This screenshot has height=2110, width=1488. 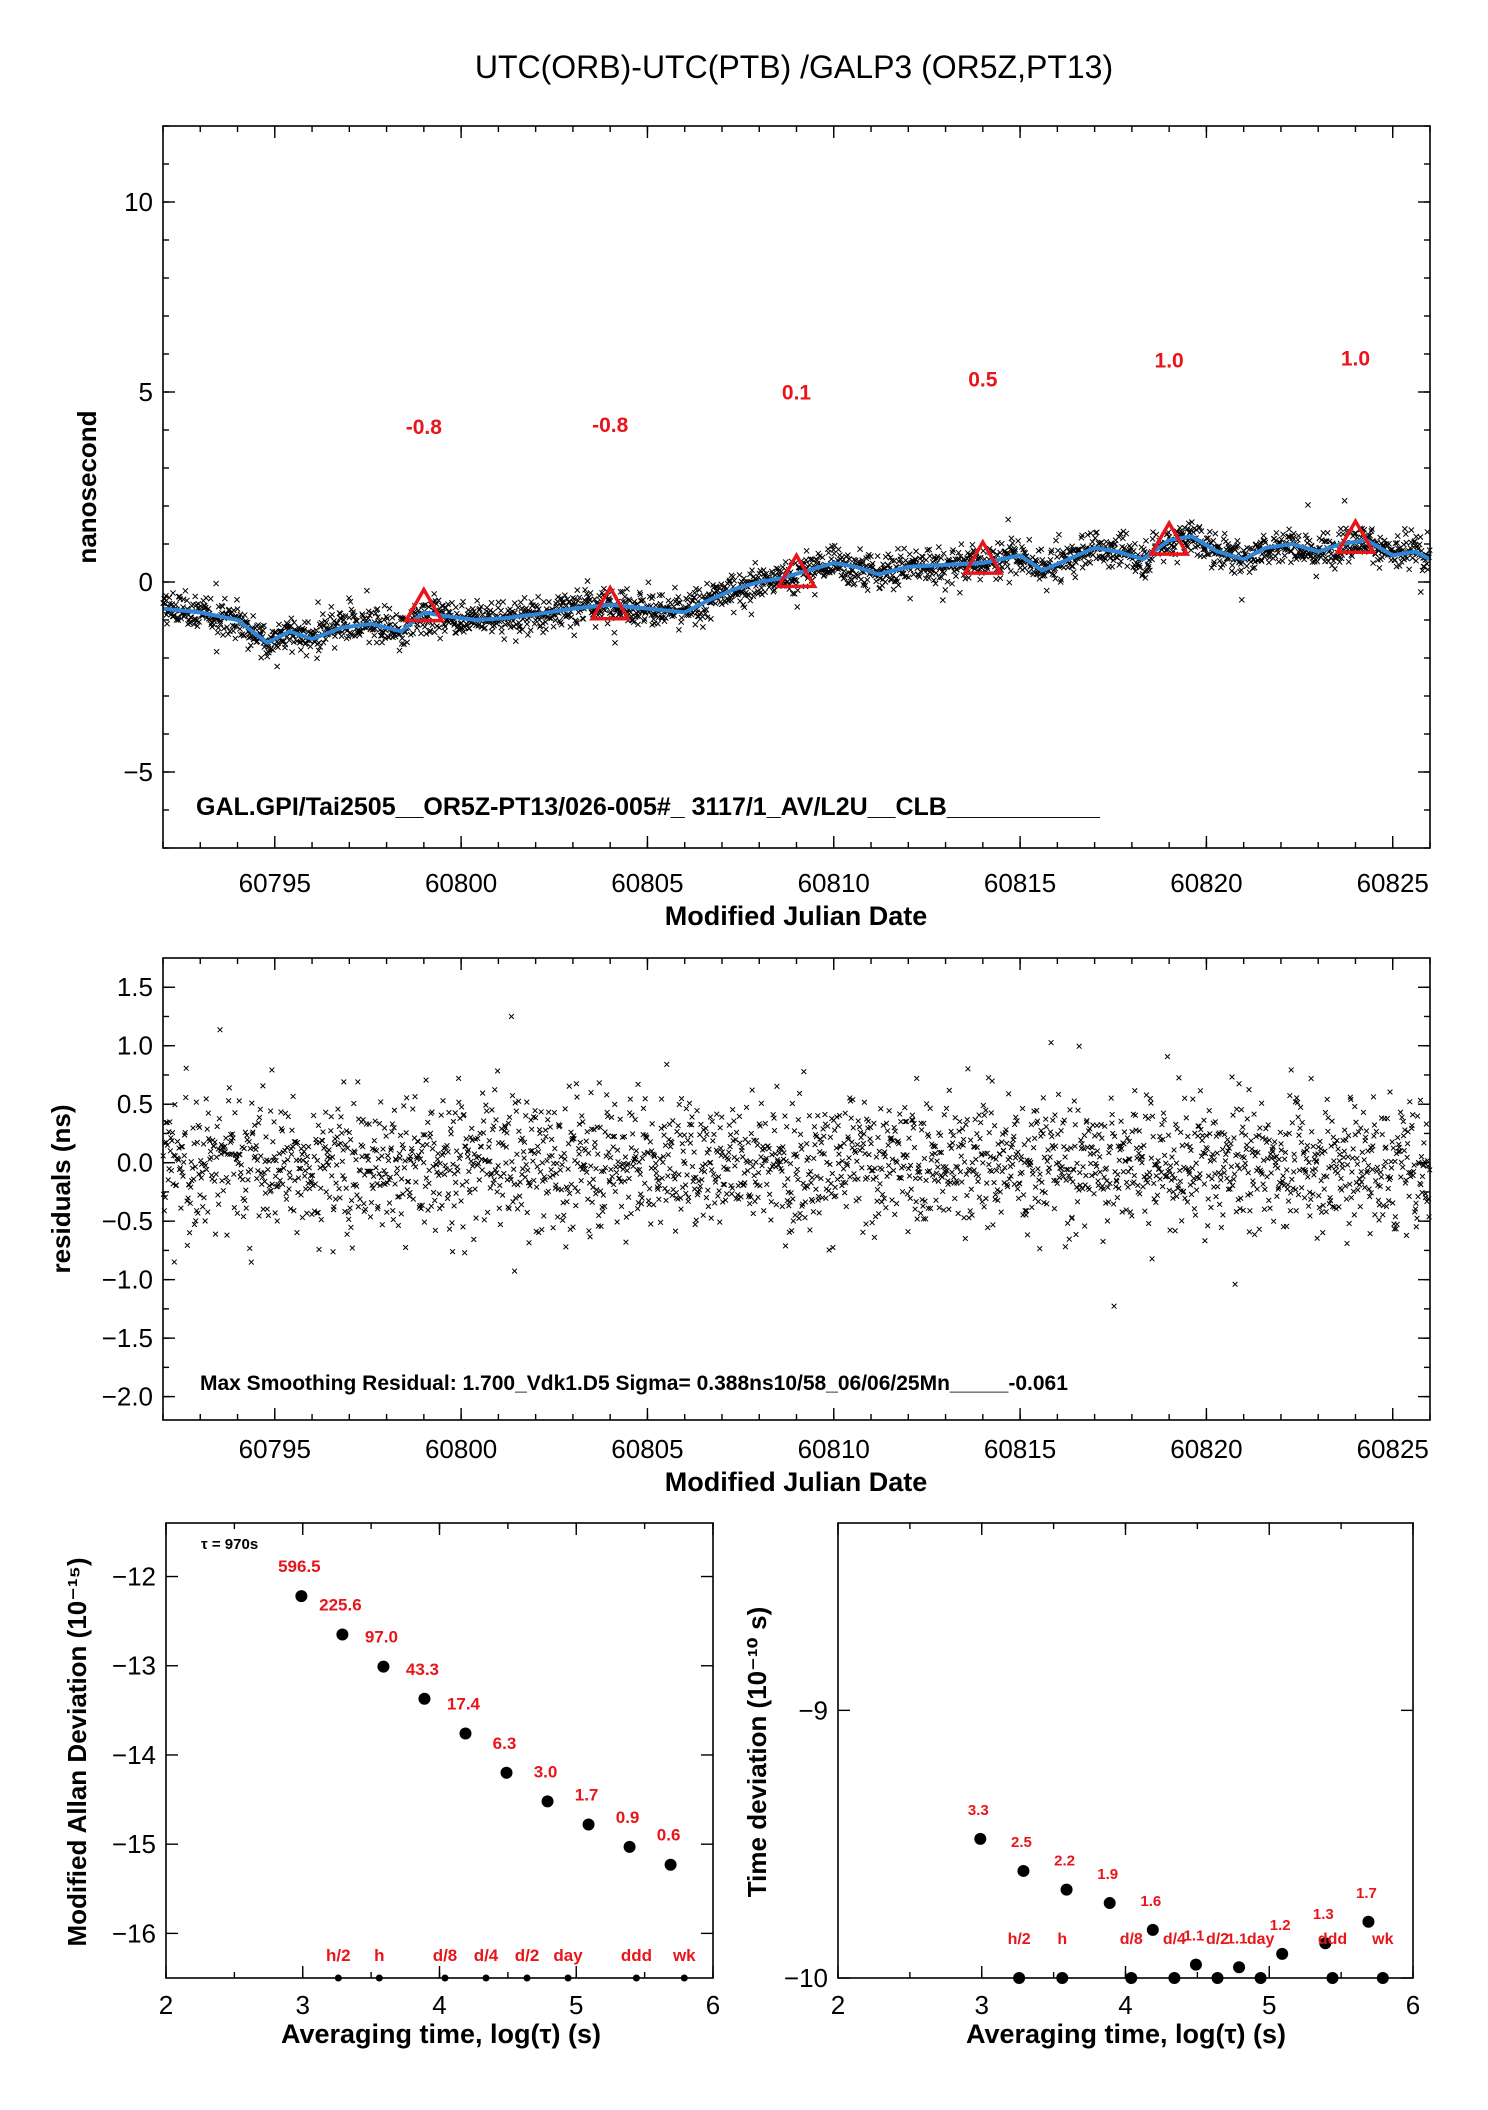 What do you see at coordinates (134, 1933) in the screenshot?
I see `mdev-y-tick-label: −16` at bounding box center [134, 1933].